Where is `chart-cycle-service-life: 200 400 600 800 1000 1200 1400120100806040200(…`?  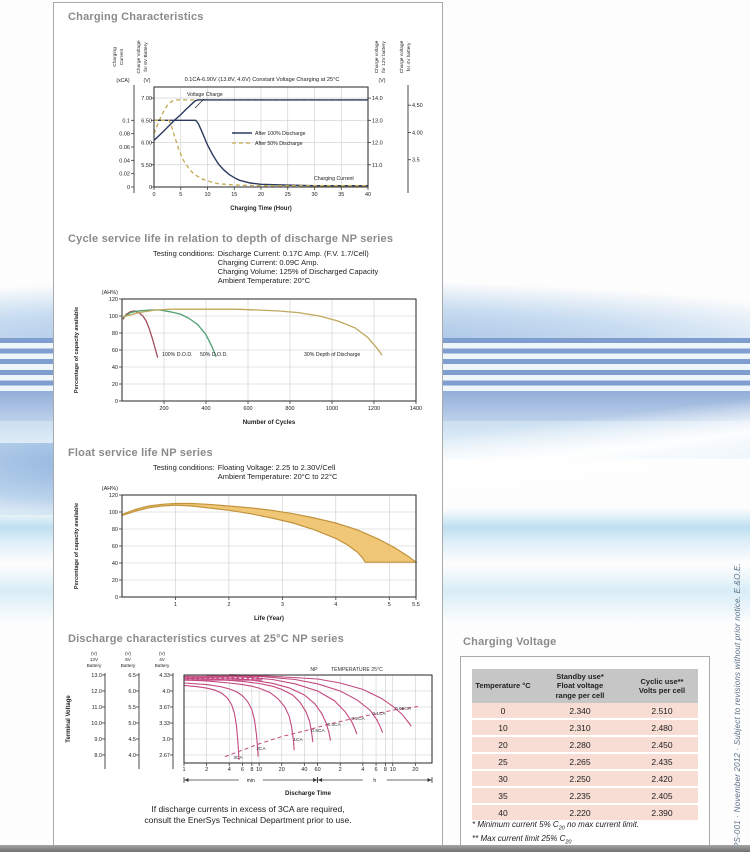
chart-cycle-service-life: 200 400 600 800 1000 1200 1400120100806040200(… is located at coordinates (248, 358).